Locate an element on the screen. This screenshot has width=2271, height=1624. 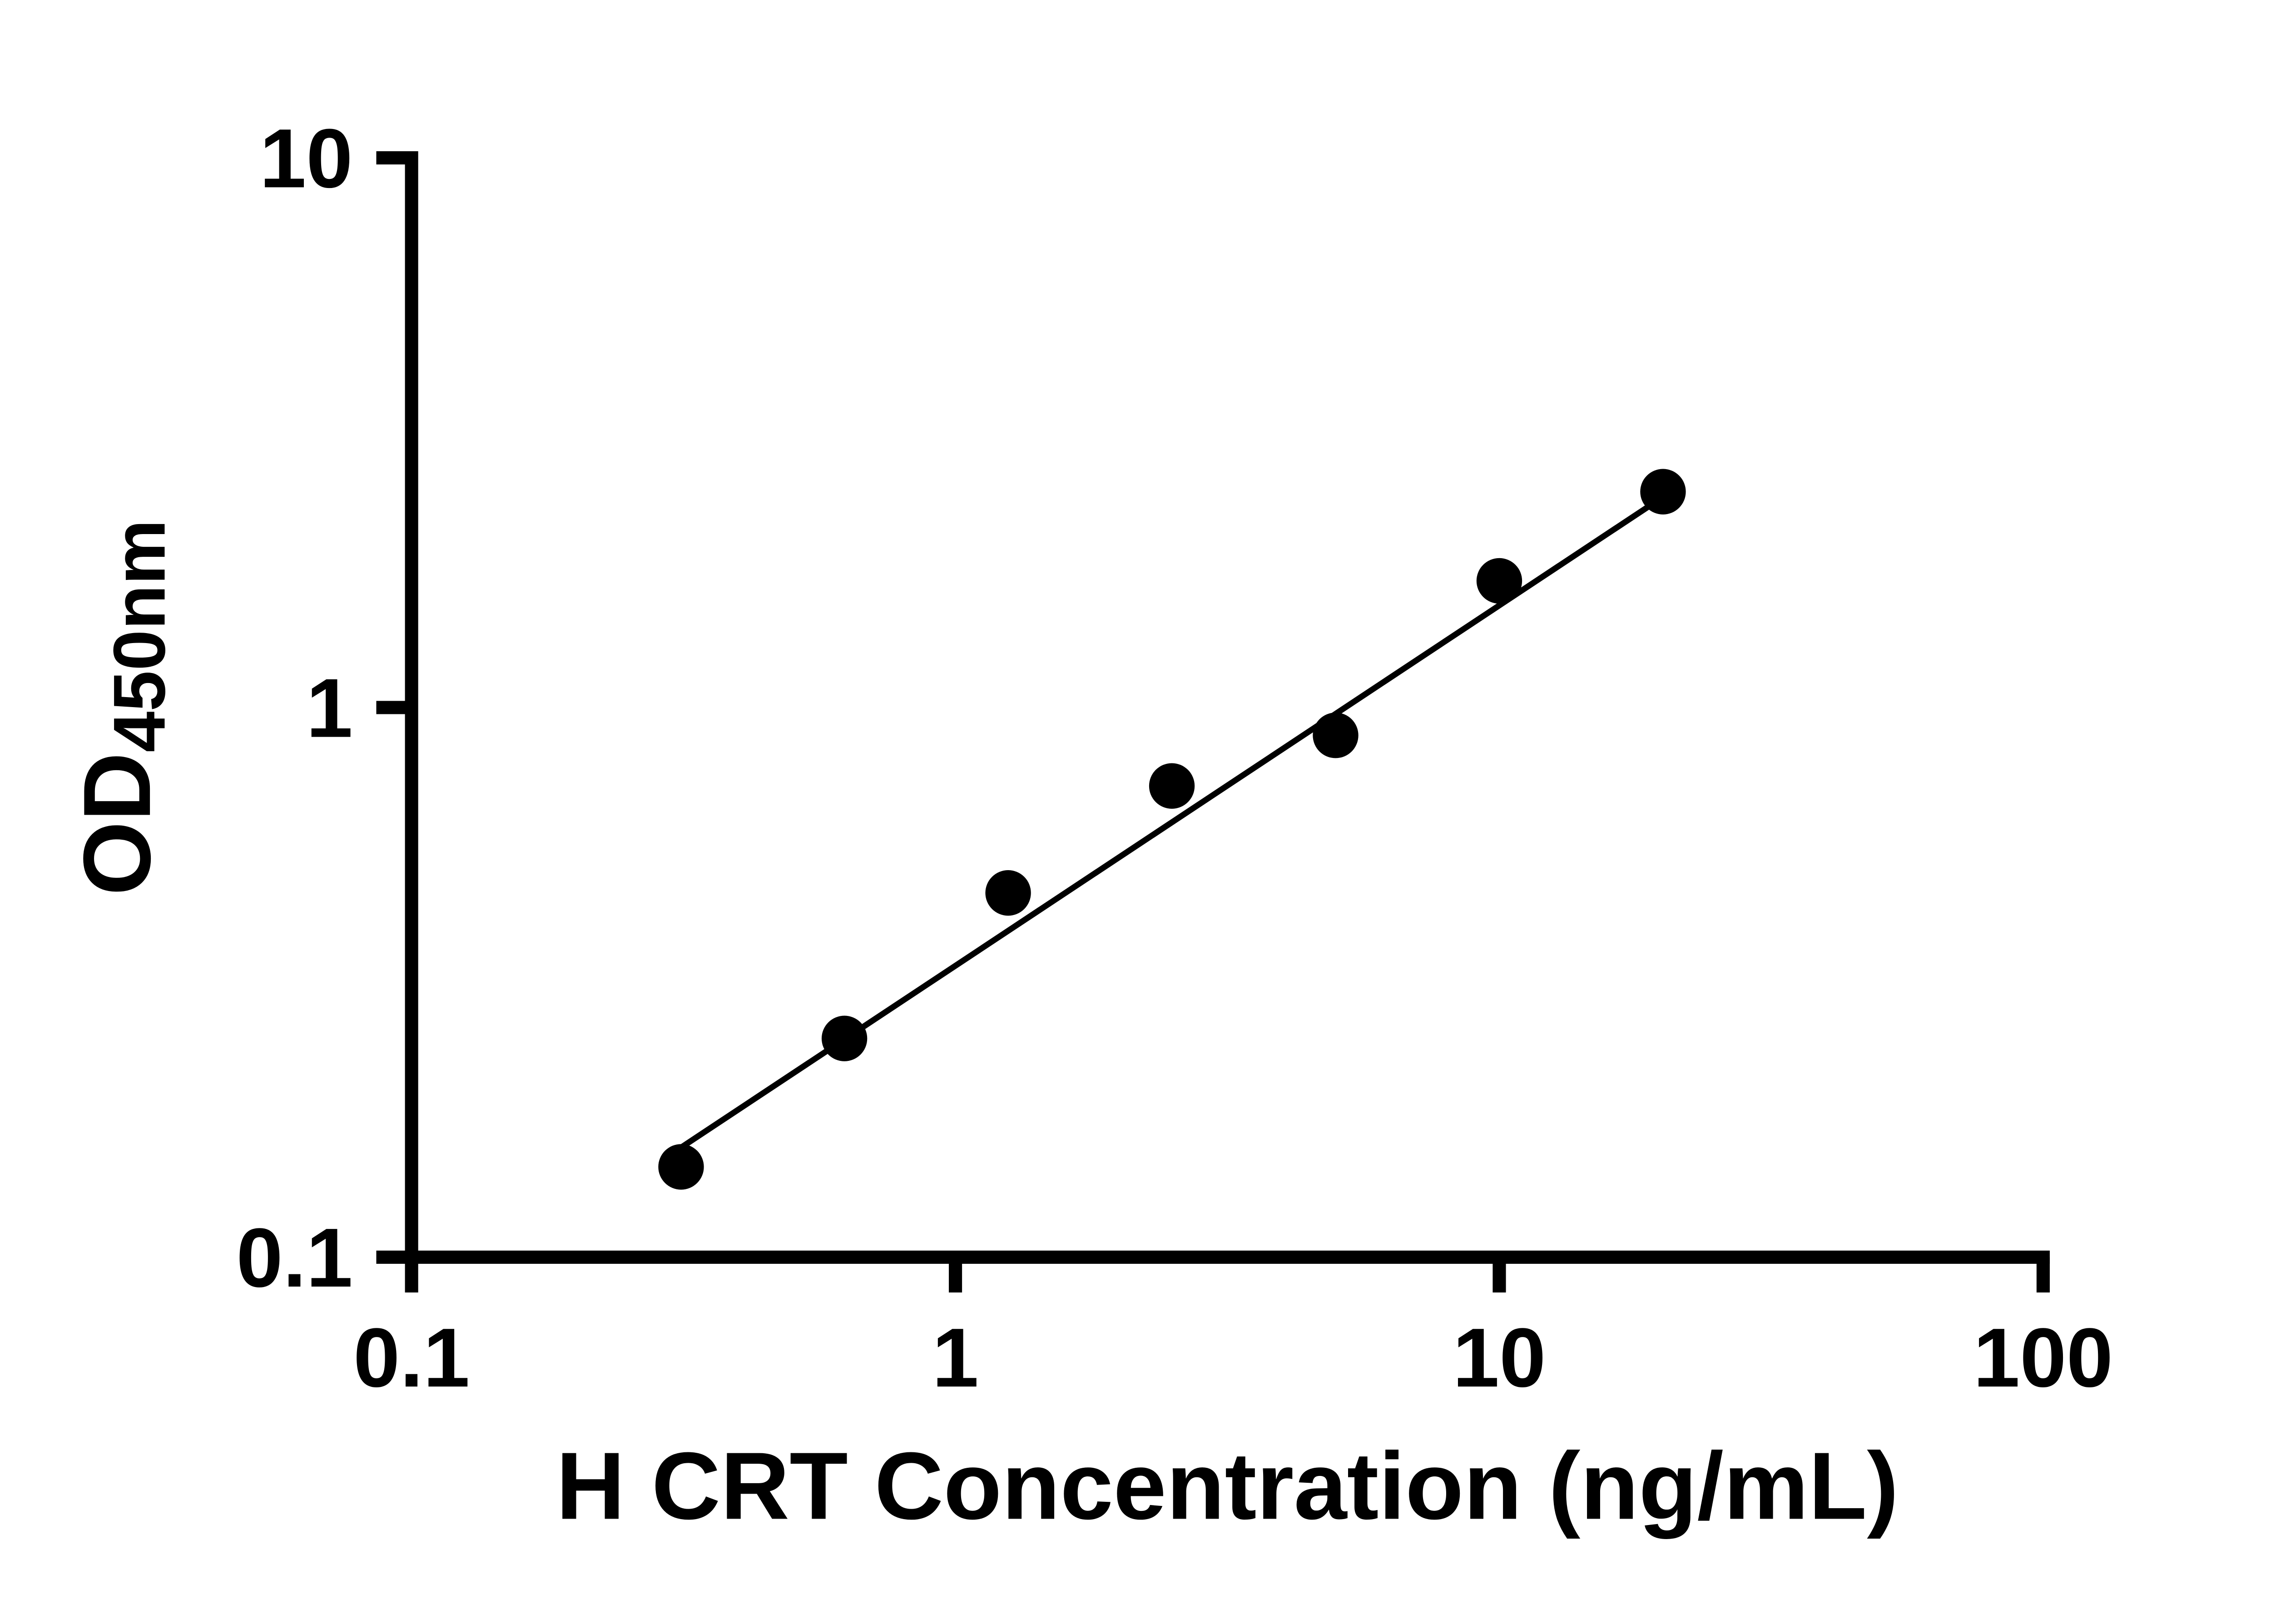
y-axis-title-main: OD is located at coordinates (117, 824).